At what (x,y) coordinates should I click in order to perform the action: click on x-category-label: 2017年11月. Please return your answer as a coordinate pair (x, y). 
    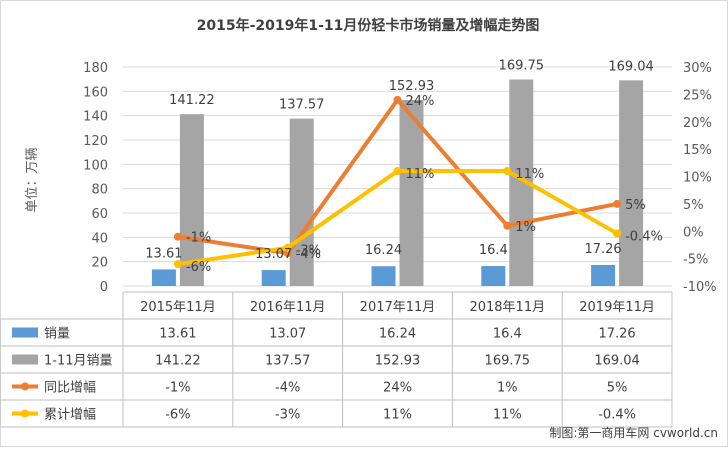
    Looking at the image, I should click on (398, 307).